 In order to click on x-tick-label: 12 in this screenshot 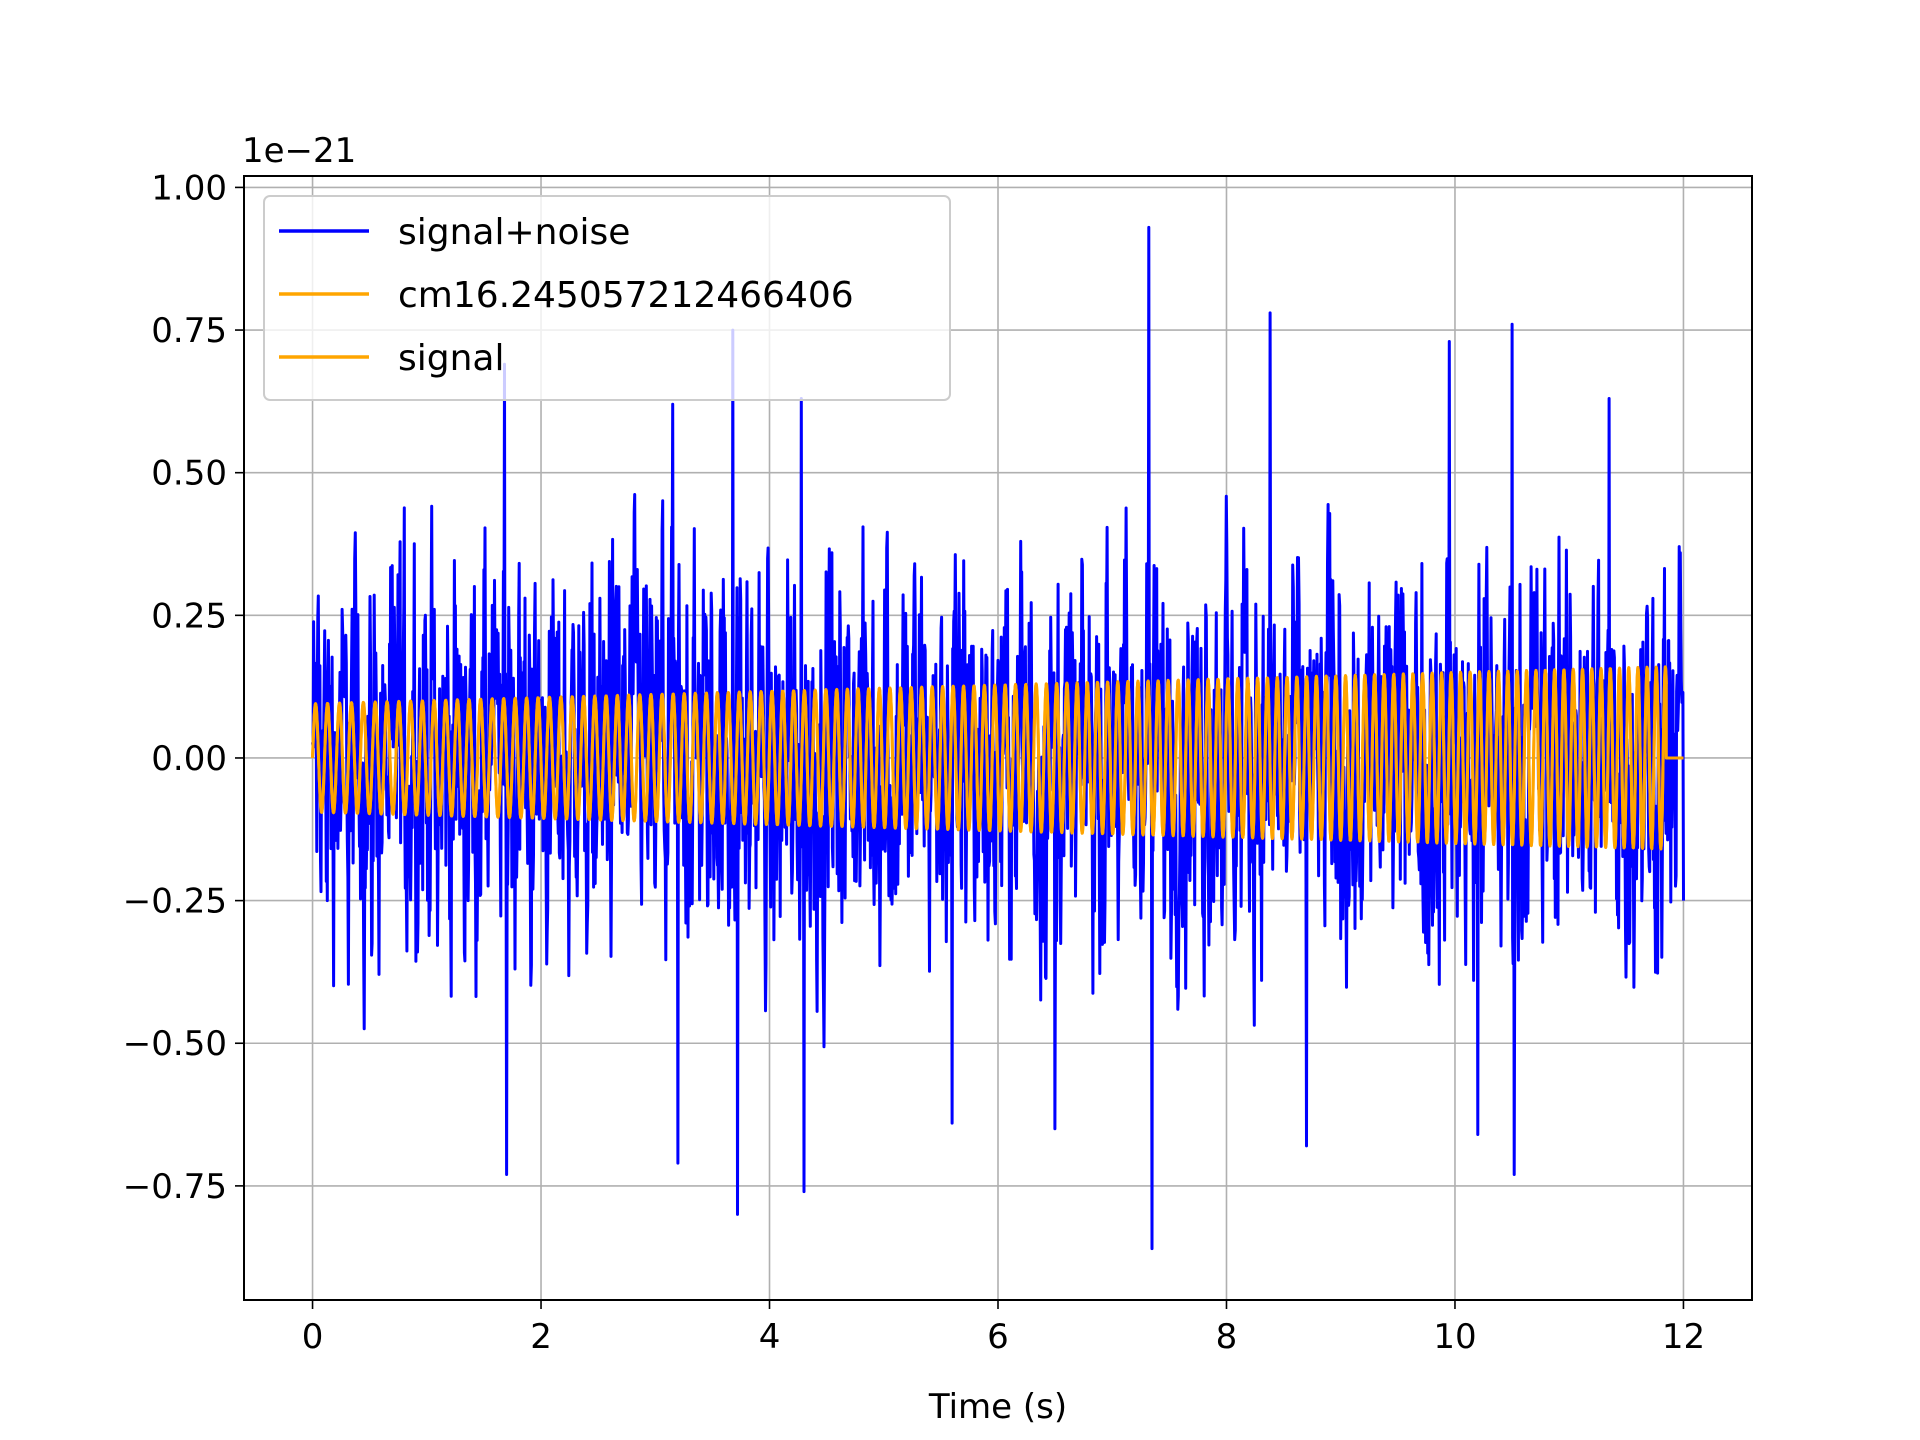, I will do `click(1683, 1337)`.